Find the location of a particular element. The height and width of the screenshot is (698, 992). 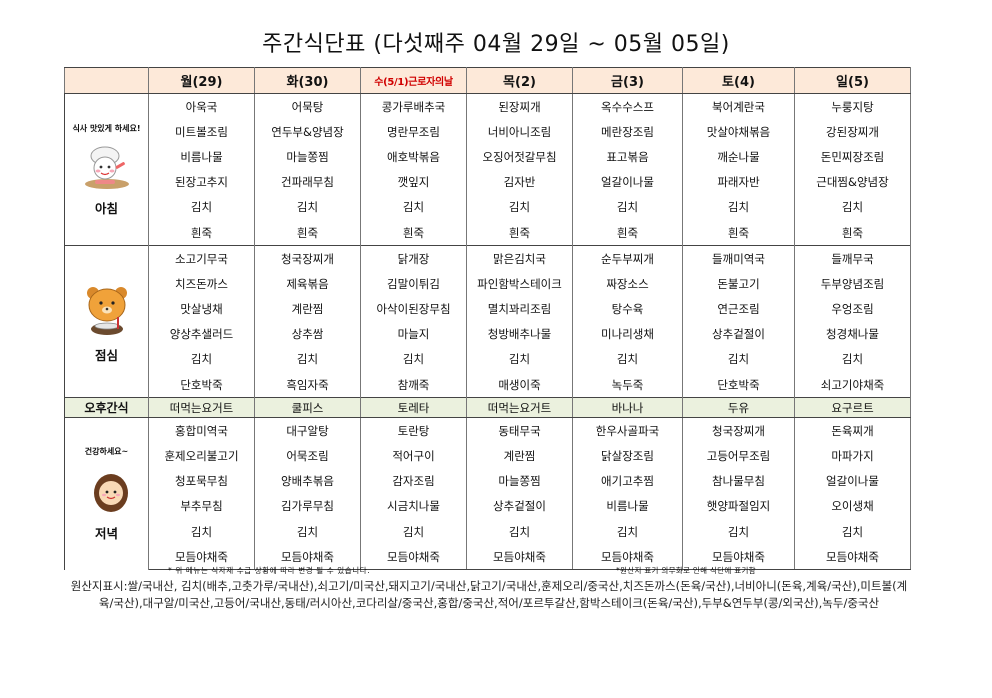

menu-row: 비름나물 마늘쫑찜 애호박볶음 오징어젓갈무침 표고볶음 깨순나물 돈민찌장조림 is located at coordinates (488, 157).